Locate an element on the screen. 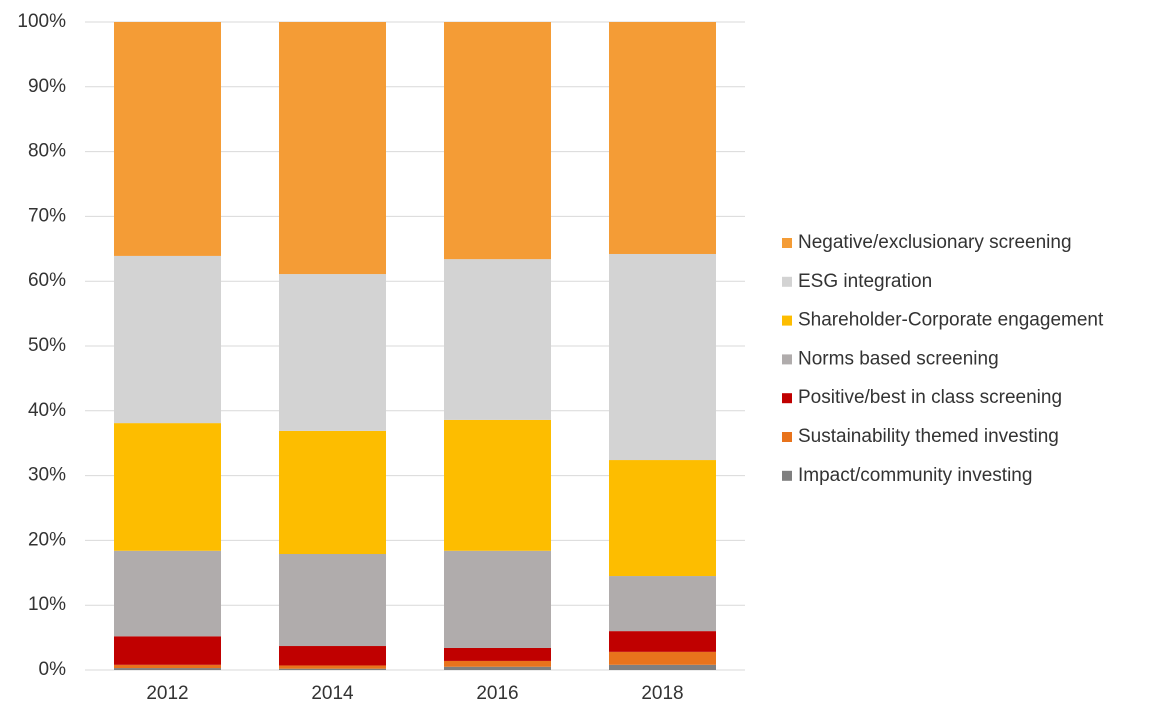  x-tick-label: 2018 is located at coordinates (662, 693).